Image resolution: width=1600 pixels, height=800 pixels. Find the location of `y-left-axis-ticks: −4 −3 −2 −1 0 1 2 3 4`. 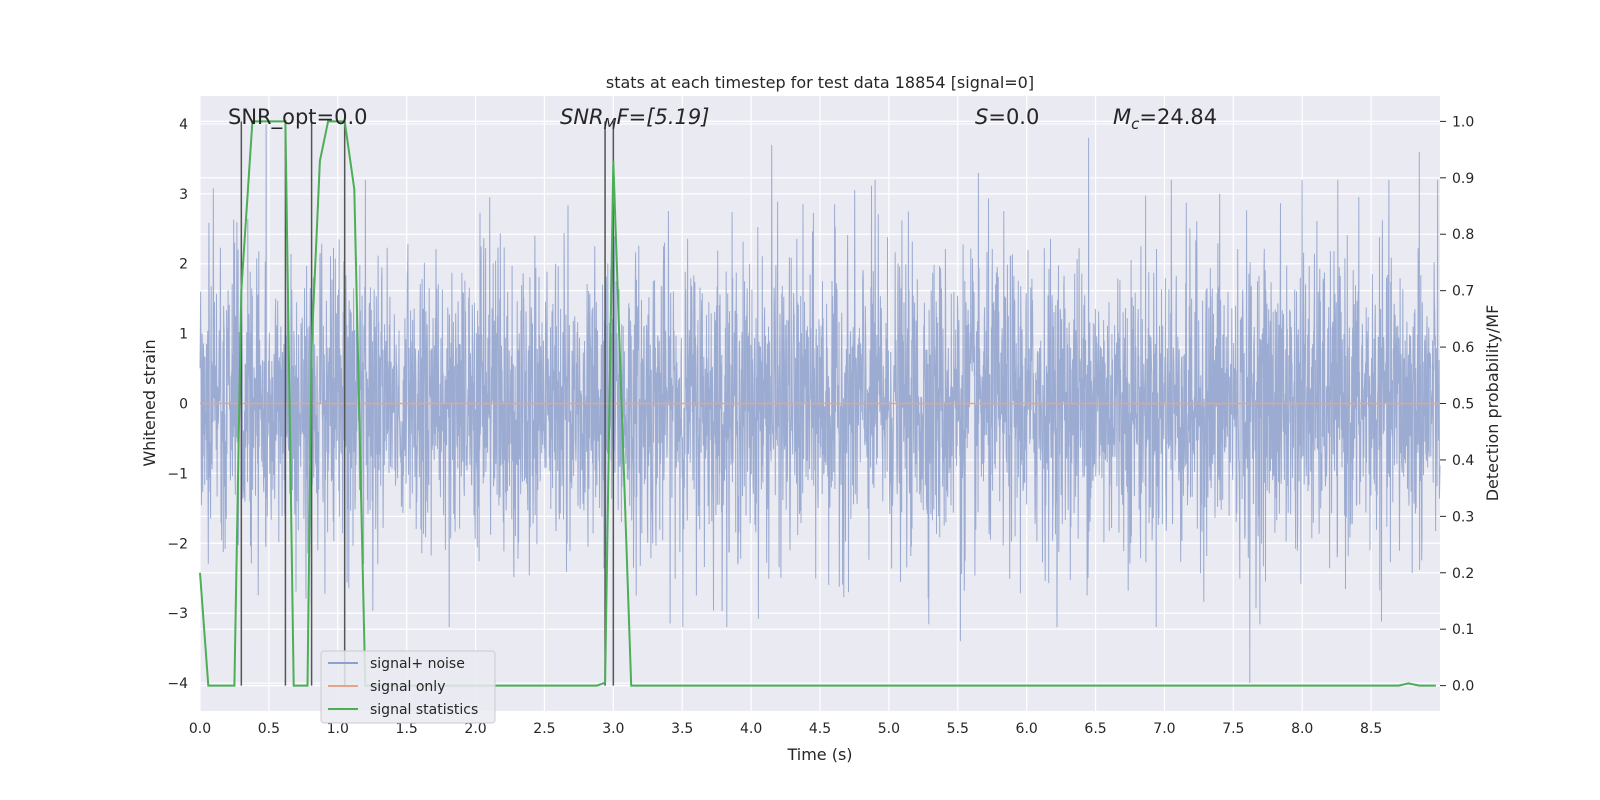

y-left-axis-ticks: −4 −3 −2 −1 0 1 2 3 4 is located at coordinates (177, 404).